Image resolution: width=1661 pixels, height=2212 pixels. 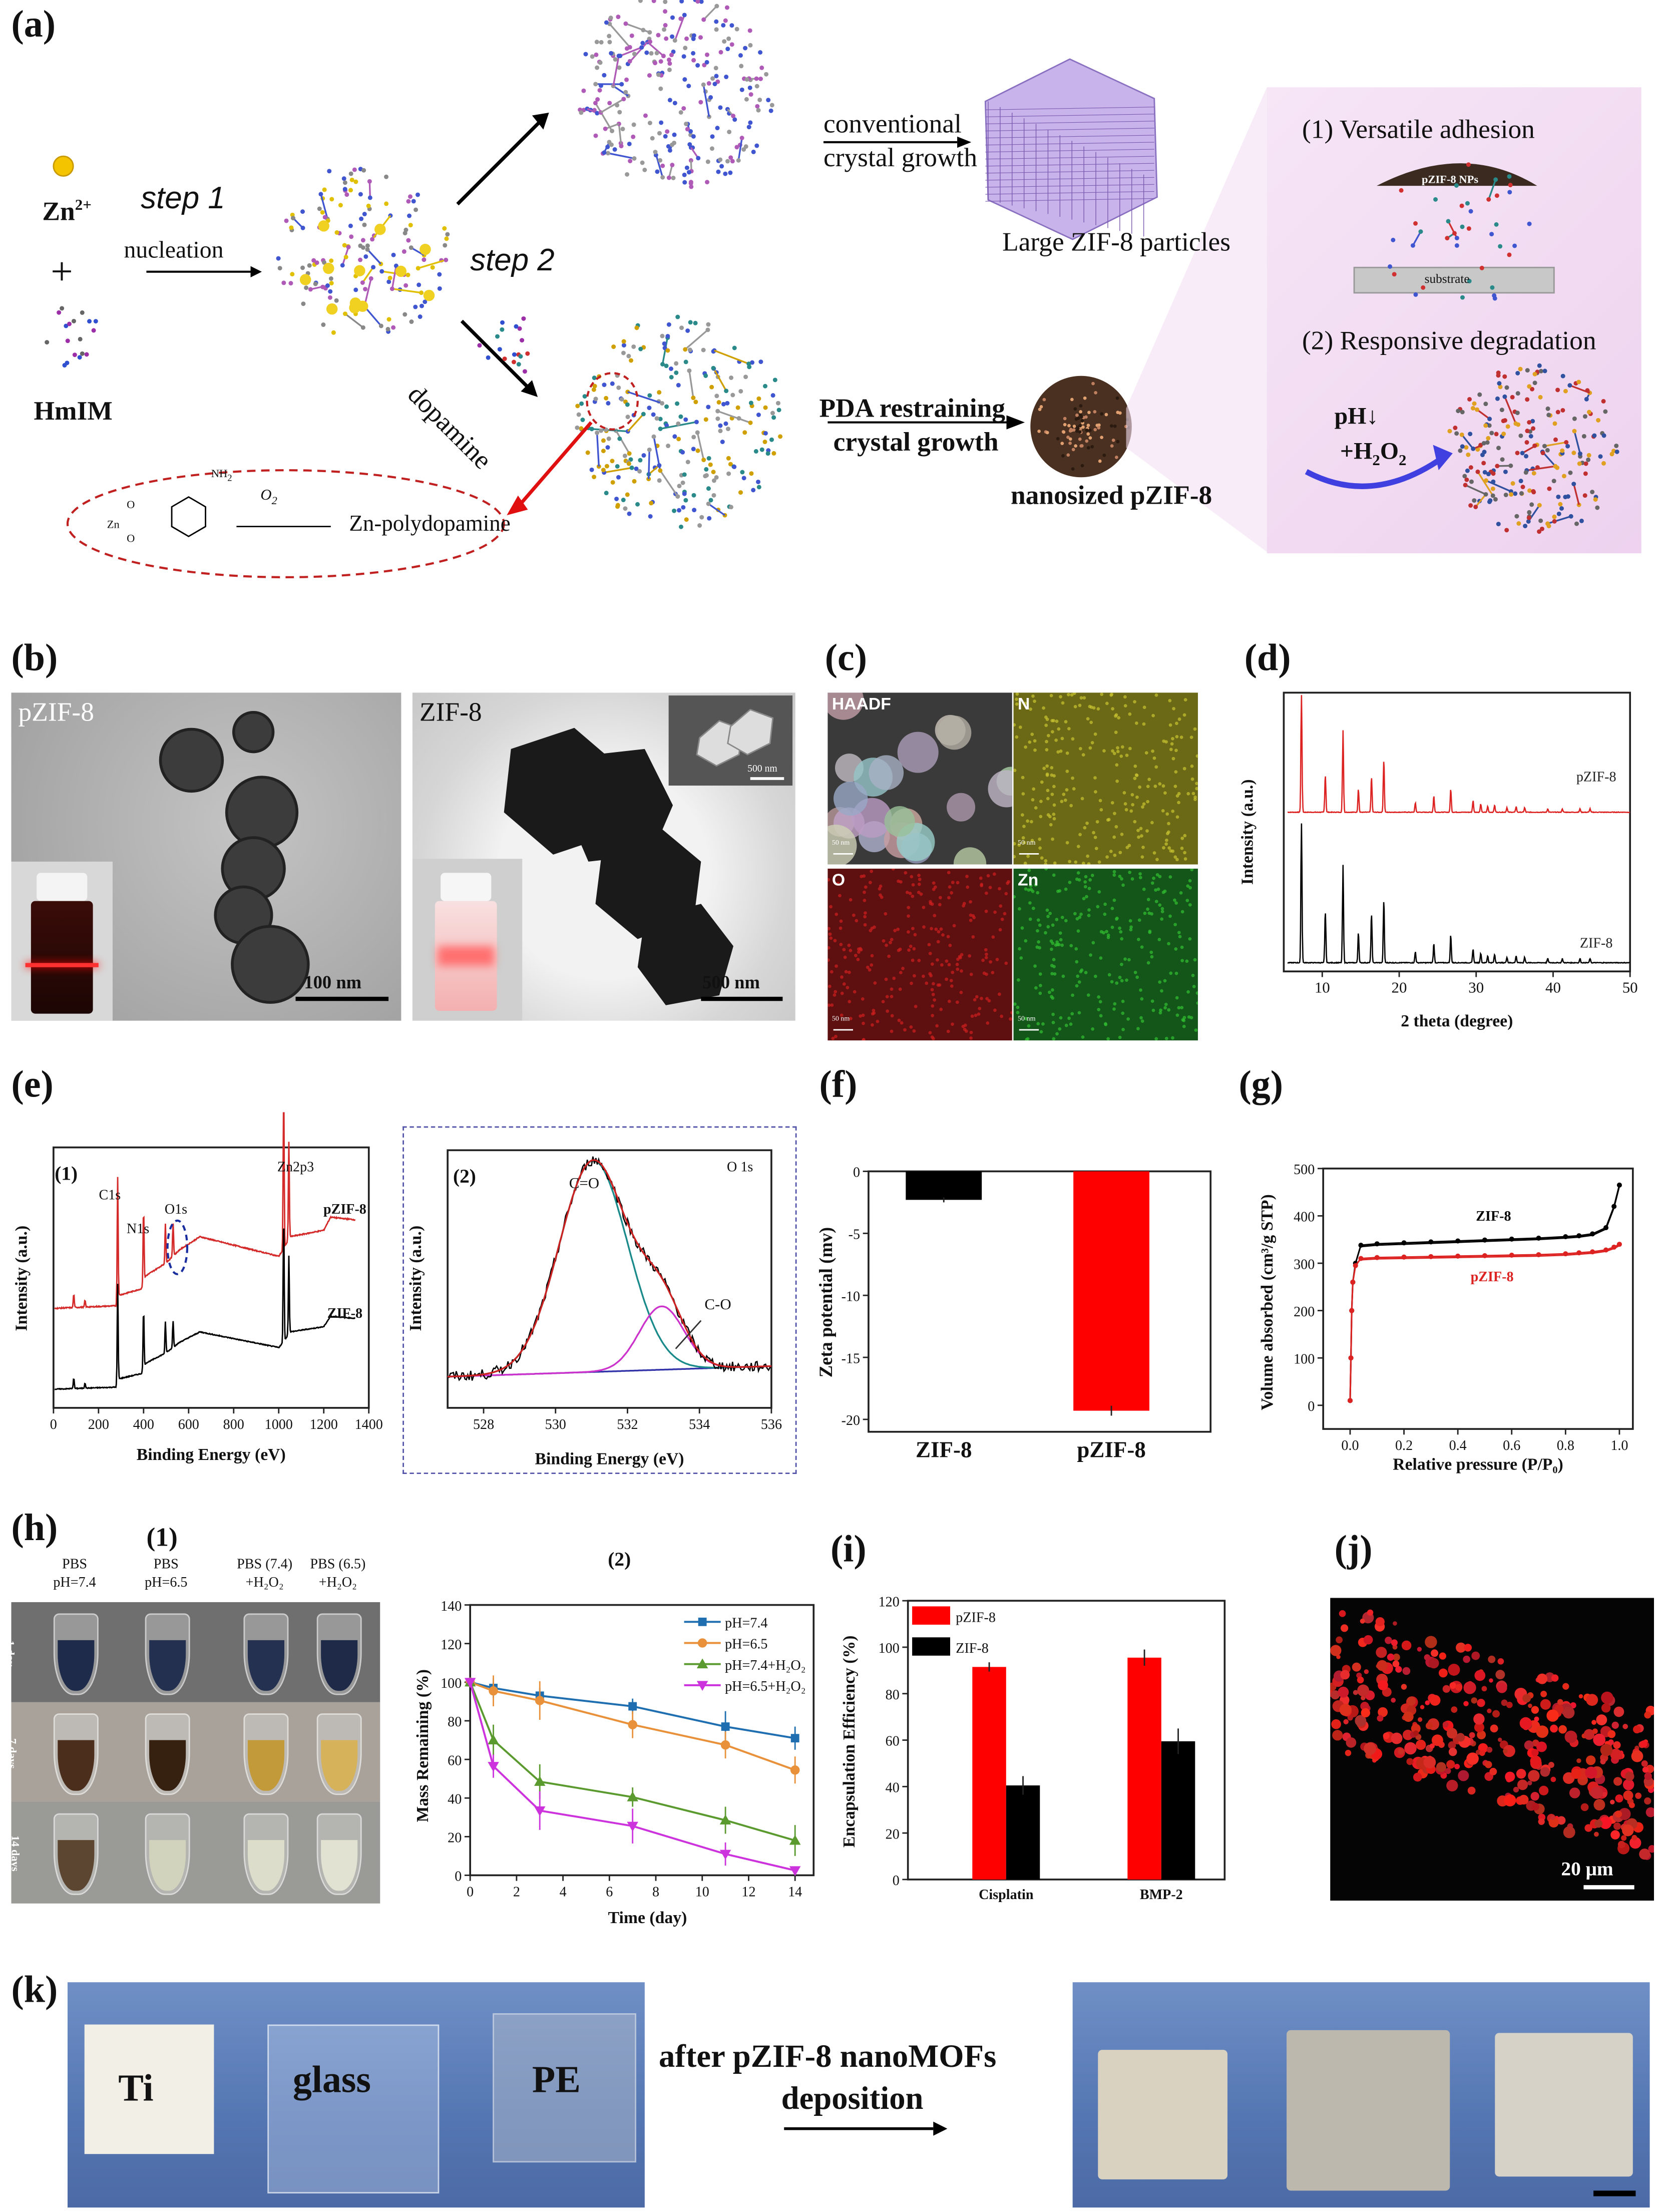 I want to click on plus-sign: +, so click(x=62, y=273).